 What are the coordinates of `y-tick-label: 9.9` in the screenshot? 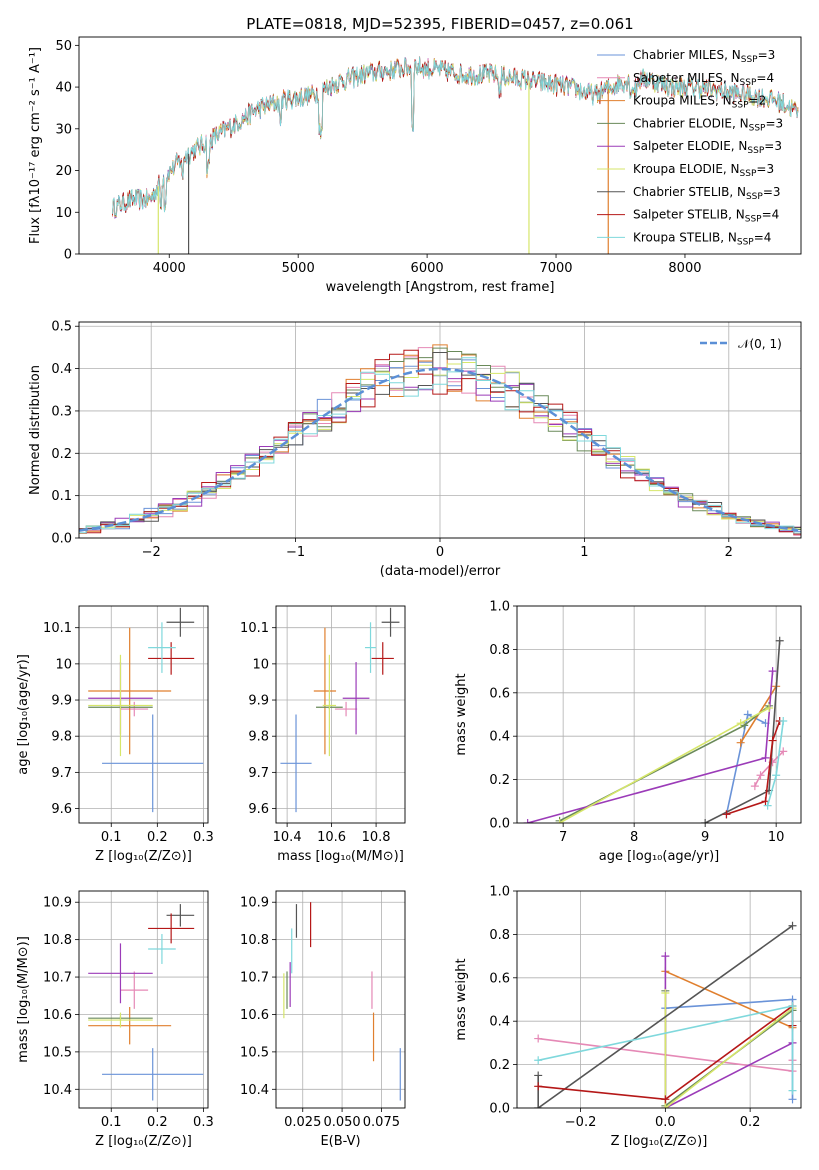 It's located at (61, 701).